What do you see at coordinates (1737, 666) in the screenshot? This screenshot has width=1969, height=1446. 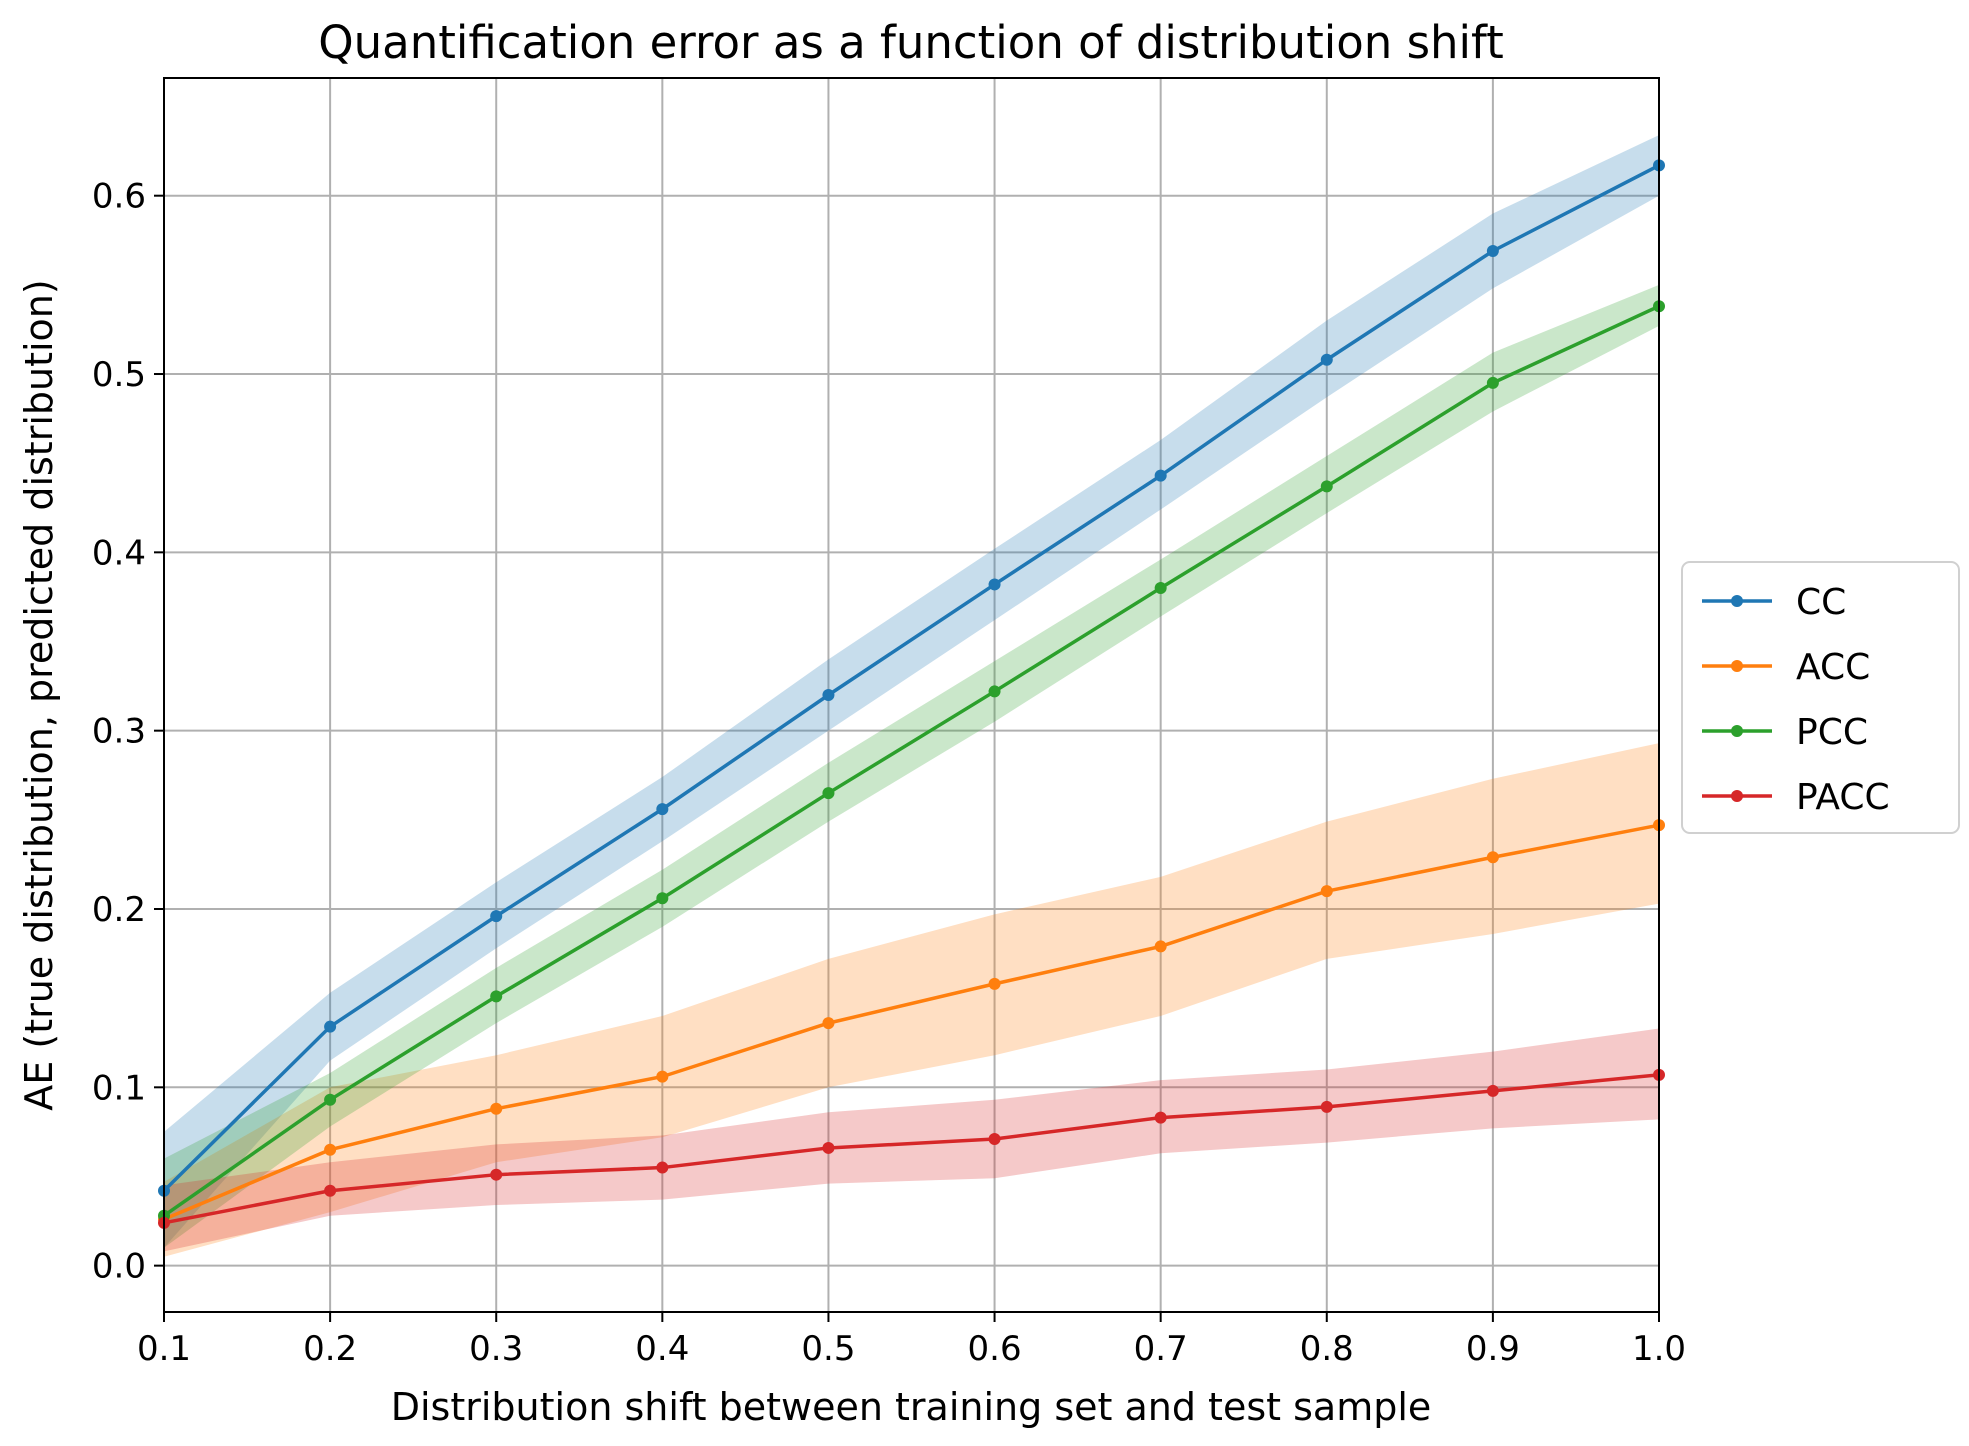 I see `legend-marker-acc` at bounding box center [1737, 666].